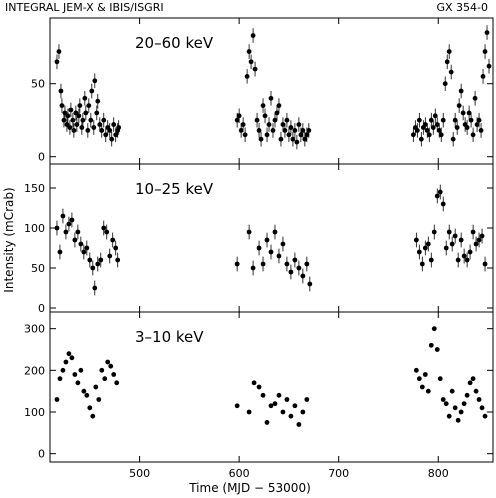 The image size is (496, 498). What do you see at coordinates (239, 473) in the screenshot?
I see `x-tick-label: 600` at bounding box center [239, 473].